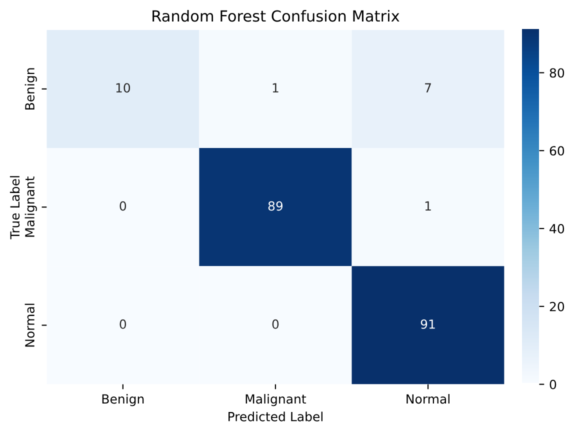  Describe the element at coordinates (276, 400) in the screenshot. I see `x-tick-label: Malignant` at that location.